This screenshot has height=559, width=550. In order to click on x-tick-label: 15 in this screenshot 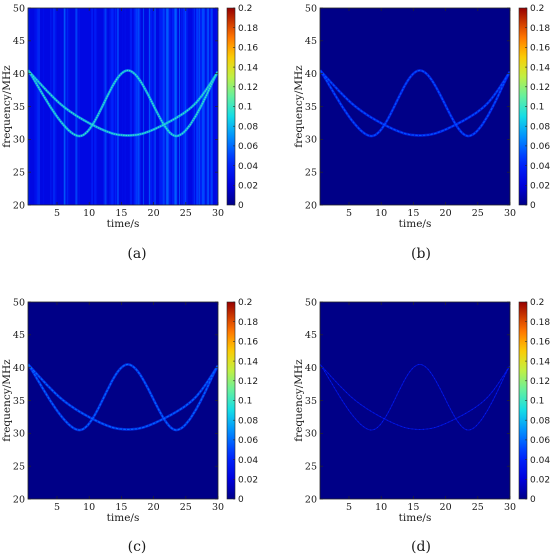, I will do `click(121, 213)`.